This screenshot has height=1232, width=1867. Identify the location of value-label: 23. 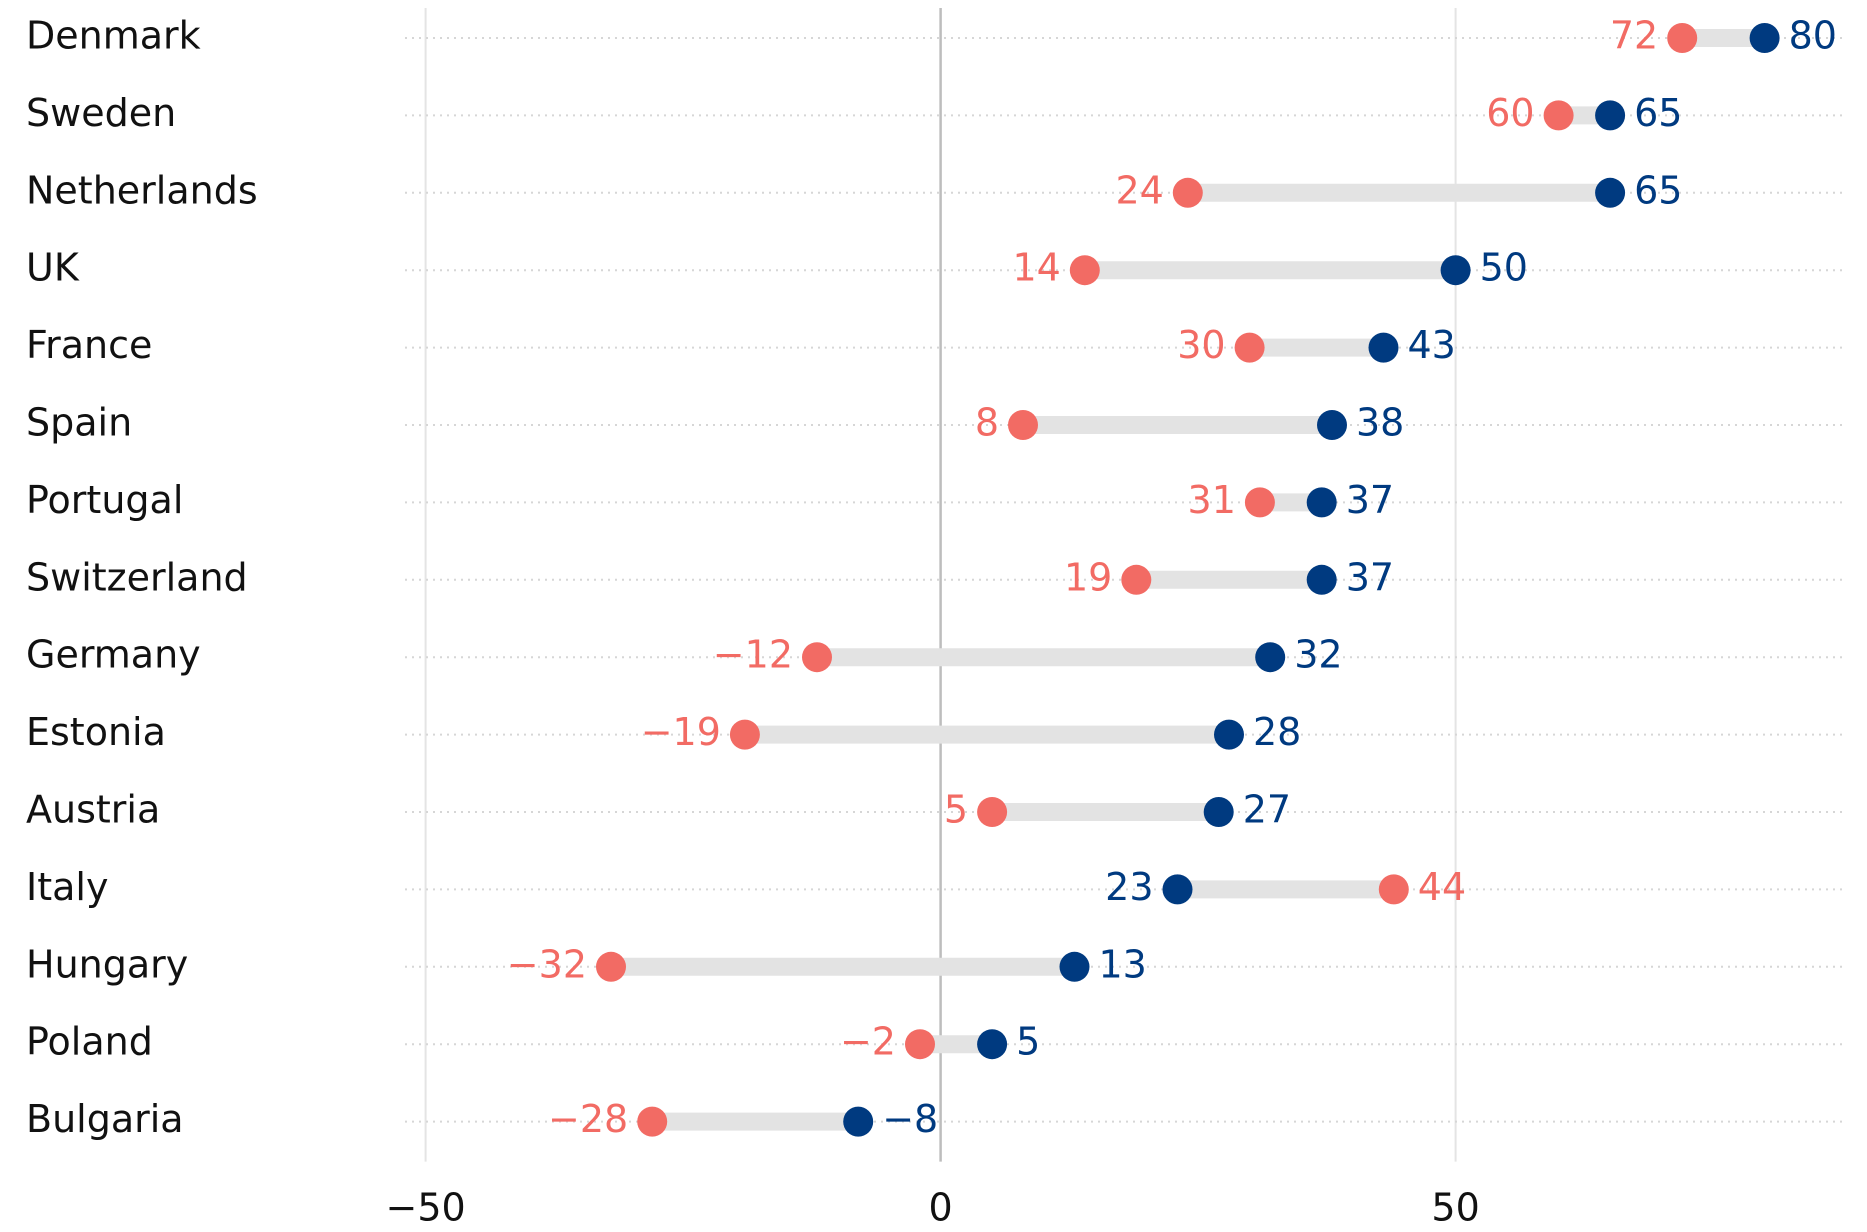
(1129, 887).